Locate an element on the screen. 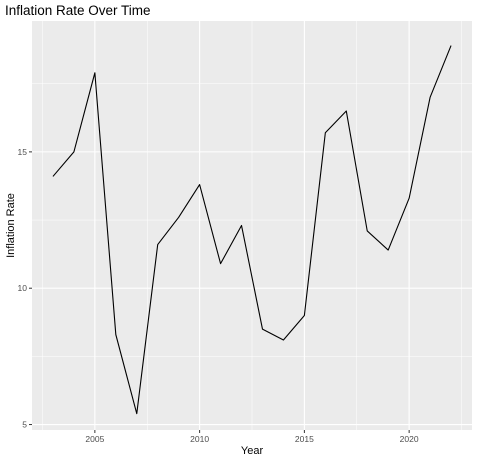  x-tick-label: 2020 is located at coordinates (409, 439).